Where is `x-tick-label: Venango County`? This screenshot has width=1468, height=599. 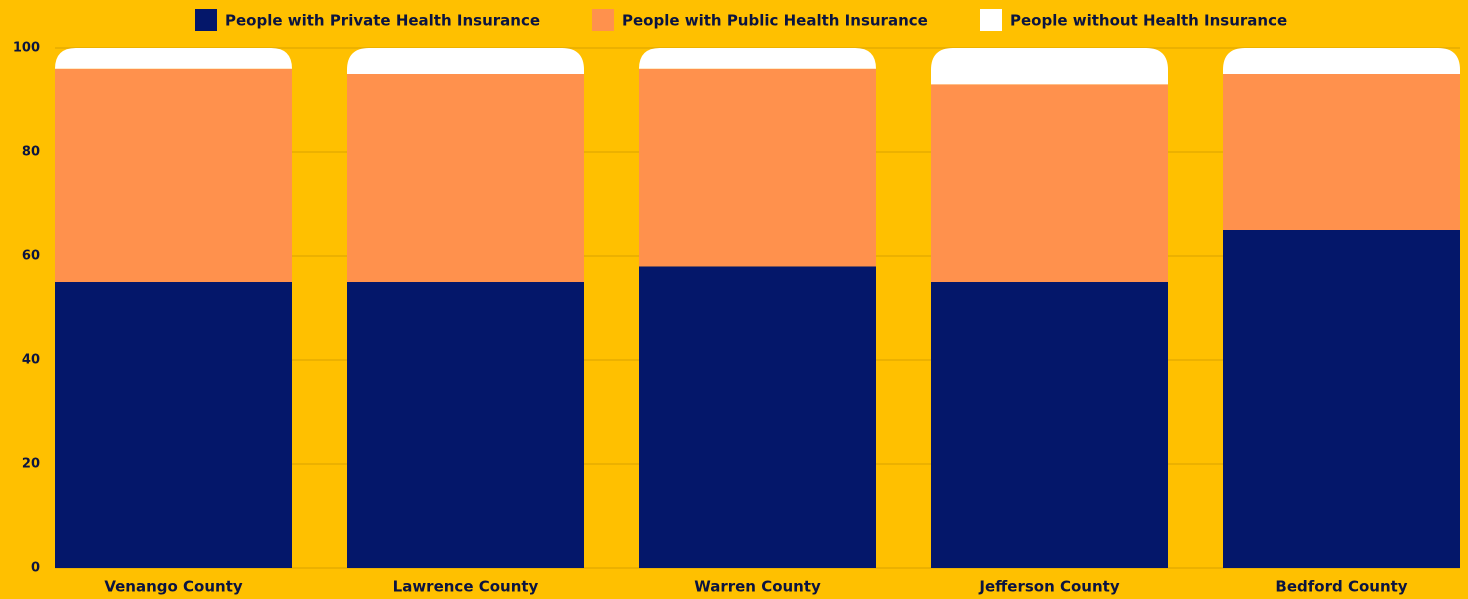 x-tick-label: Venango County is located at coordinates (173, 587).